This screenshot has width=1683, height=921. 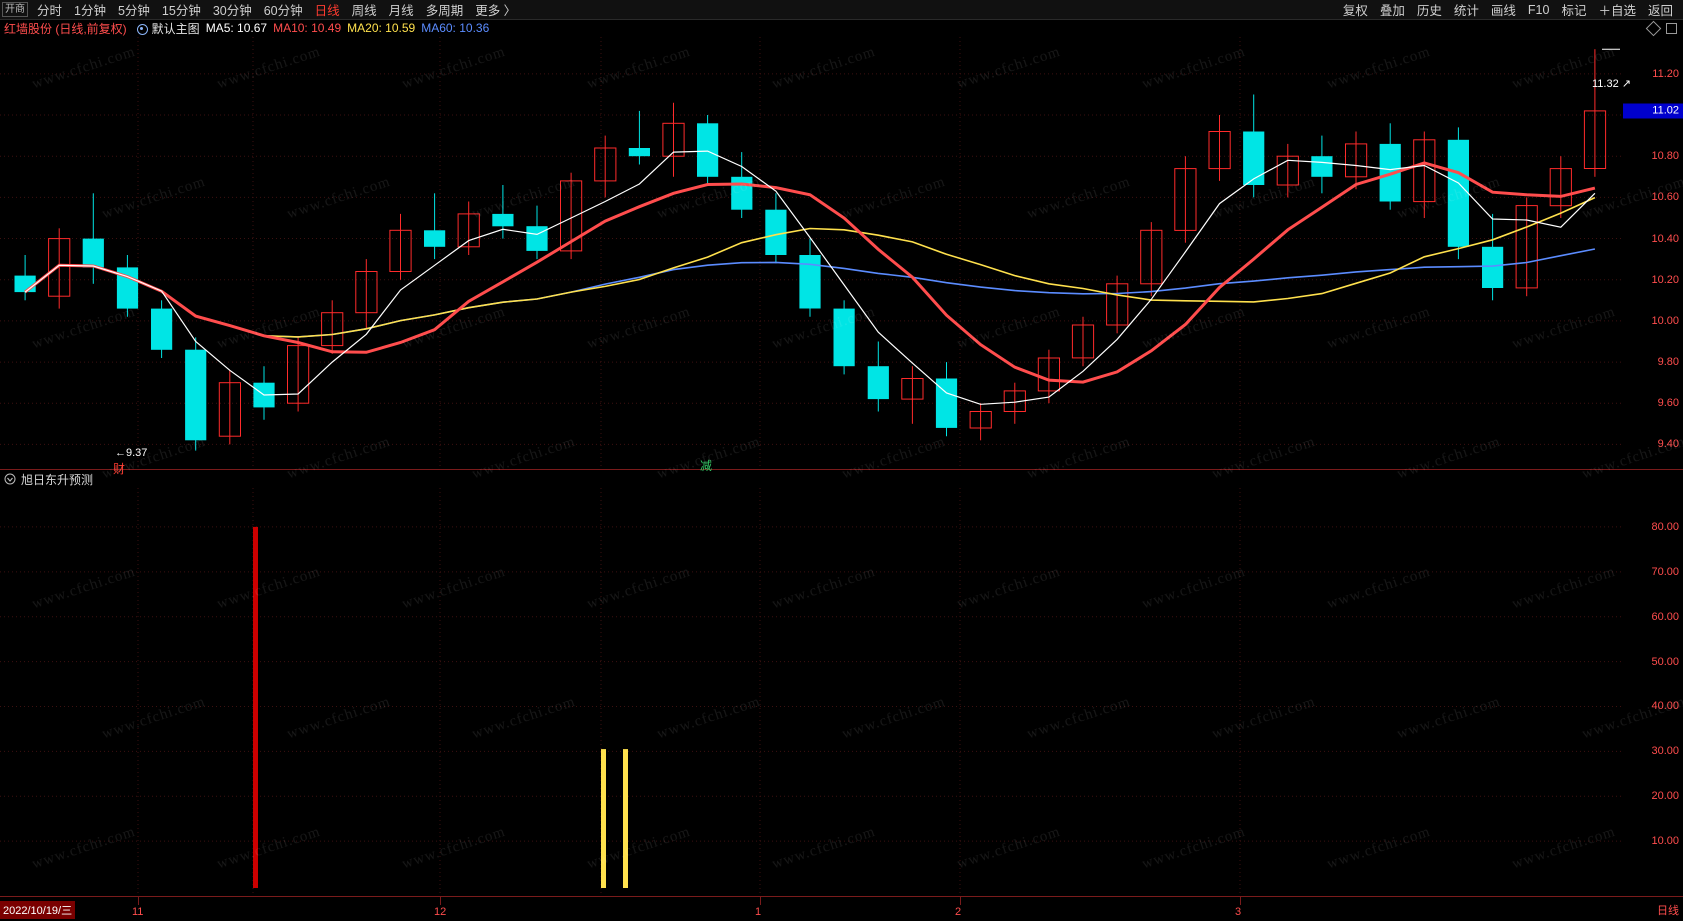 What do you see at coordinates (142, 29) in the screenshot?
I see `indicator-toggle-icon` at bounding box center [142, 29].